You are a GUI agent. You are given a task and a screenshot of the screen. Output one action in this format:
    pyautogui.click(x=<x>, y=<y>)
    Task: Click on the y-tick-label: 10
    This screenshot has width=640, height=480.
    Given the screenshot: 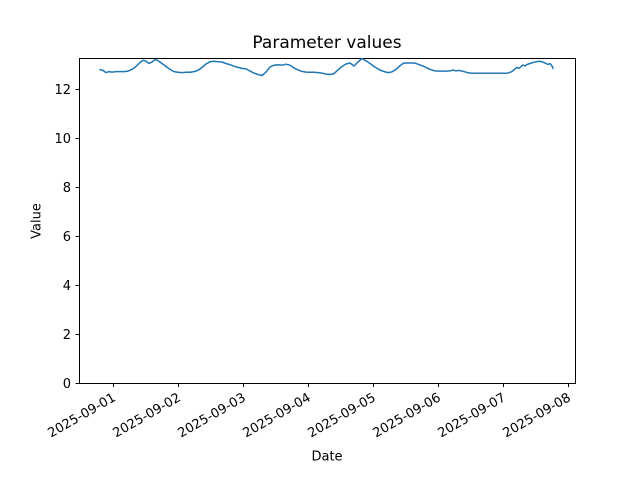 What is the action you would take?
    pyautogui.click(x=62, y=139)
    